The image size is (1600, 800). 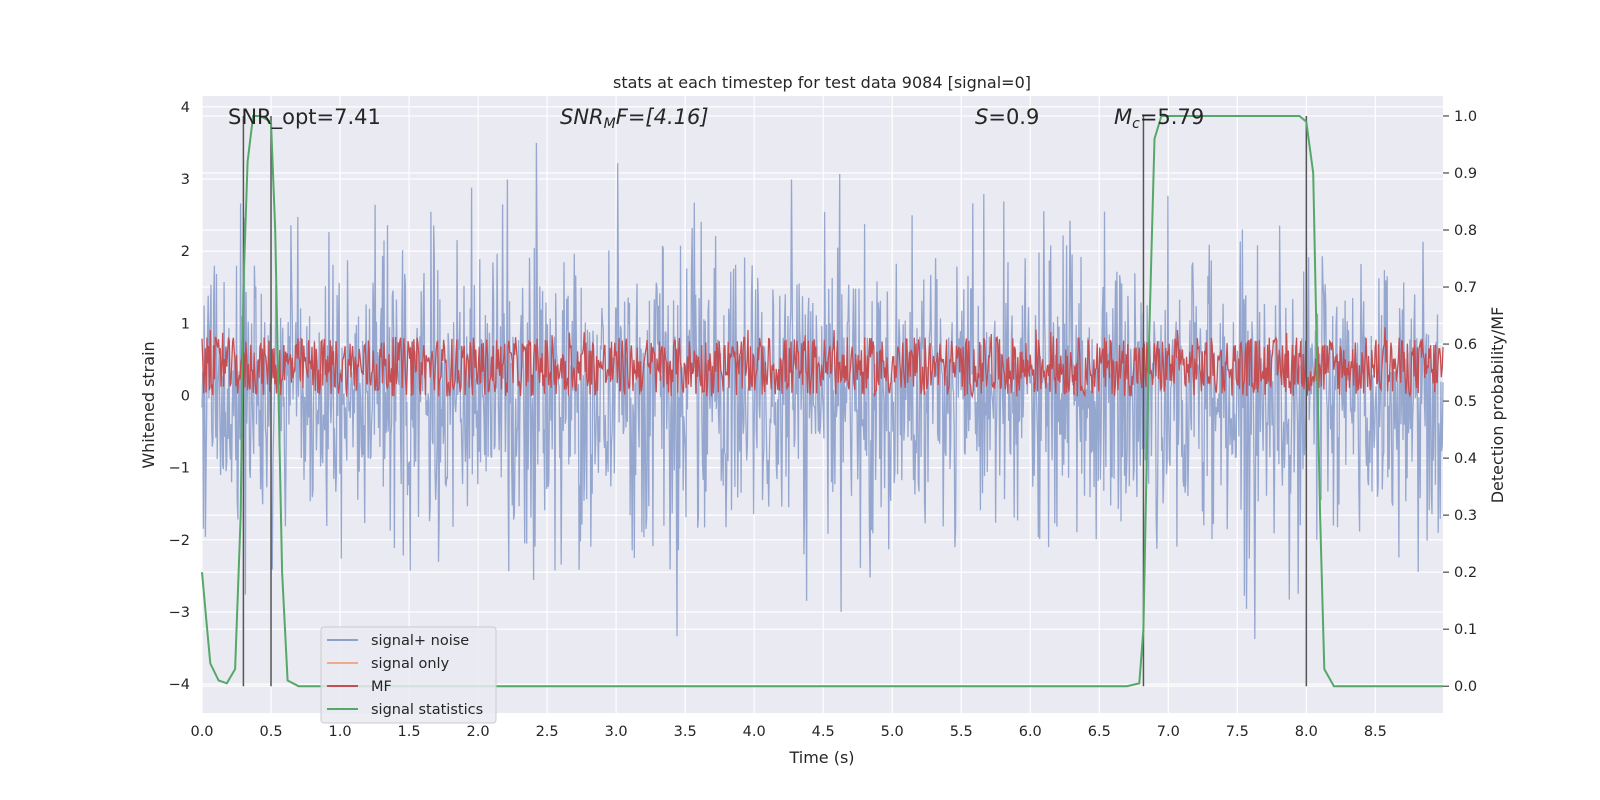 What do you see at coordinates (610, 124) in the screenshot?
I see `snr-mf-subscript: M` at bounding box center [610, 124].